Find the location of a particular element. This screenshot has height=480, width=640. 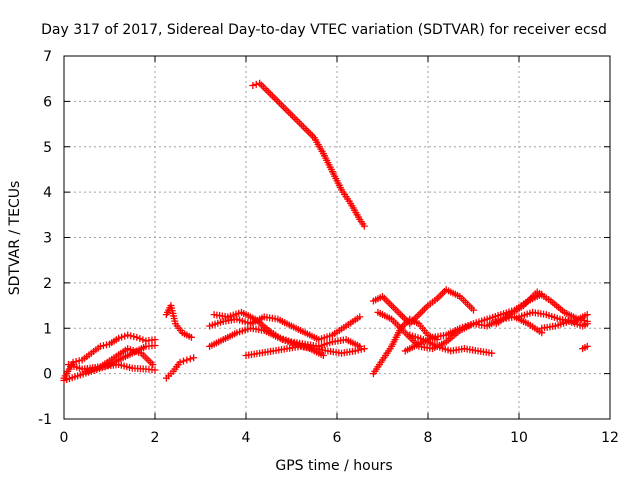

series-sat-g is located at coordinates (308, 154).